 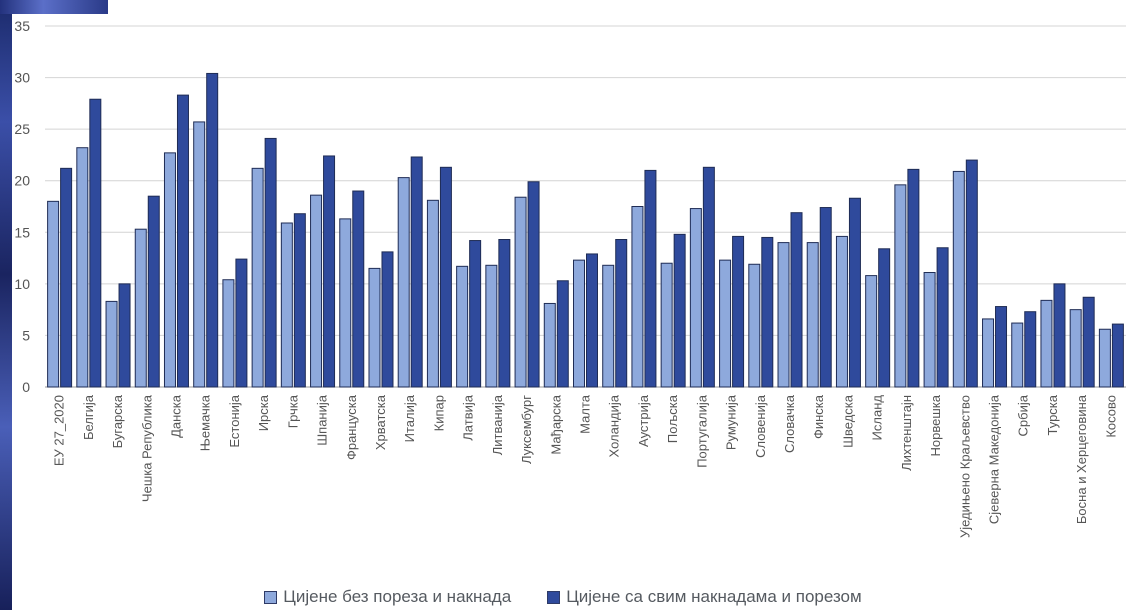 I want to click on x-tick-label: Исланд, so click(x=877, y=418).